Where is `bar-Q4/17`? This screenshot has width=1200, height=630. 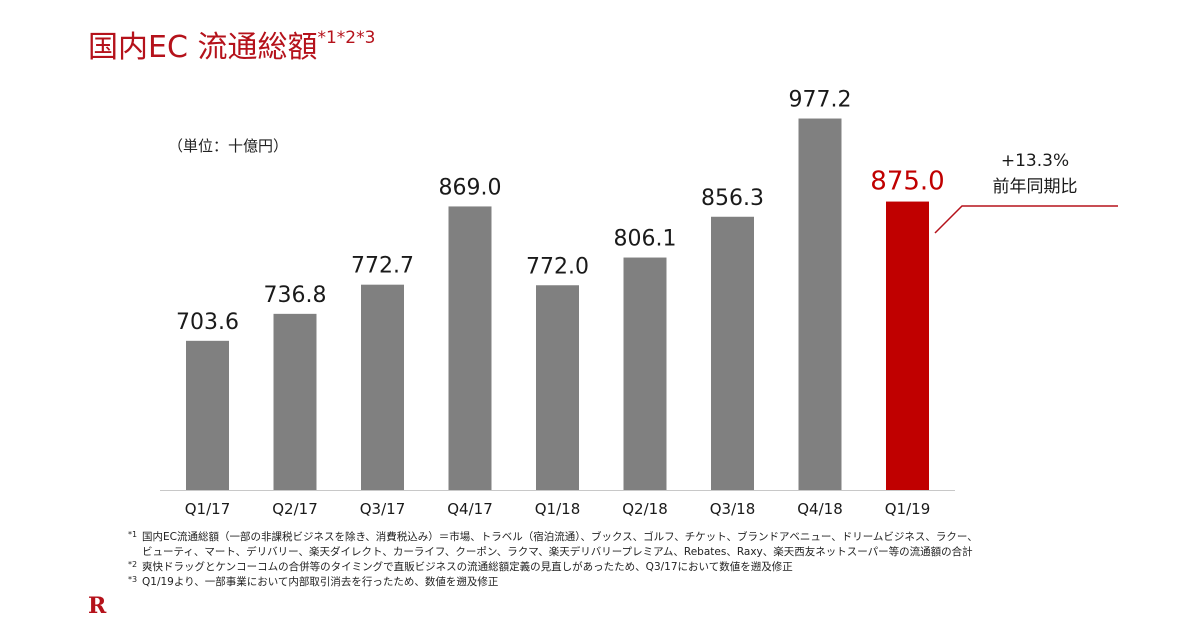
bar-Q4/17 is located at coordinates (470, 348).